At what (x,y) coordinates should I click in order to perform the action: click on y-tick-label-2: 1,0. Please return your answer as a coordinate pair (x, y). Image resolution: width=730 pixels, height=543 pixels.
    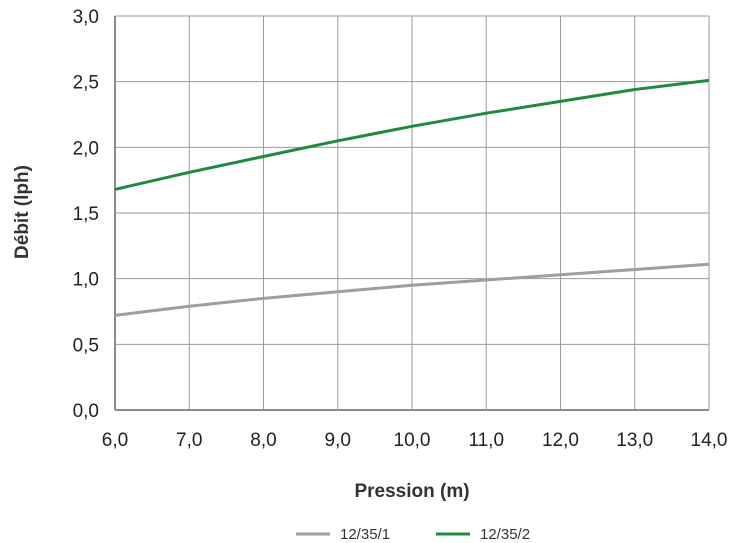
    Looking at the image, I should click on (86, 280).